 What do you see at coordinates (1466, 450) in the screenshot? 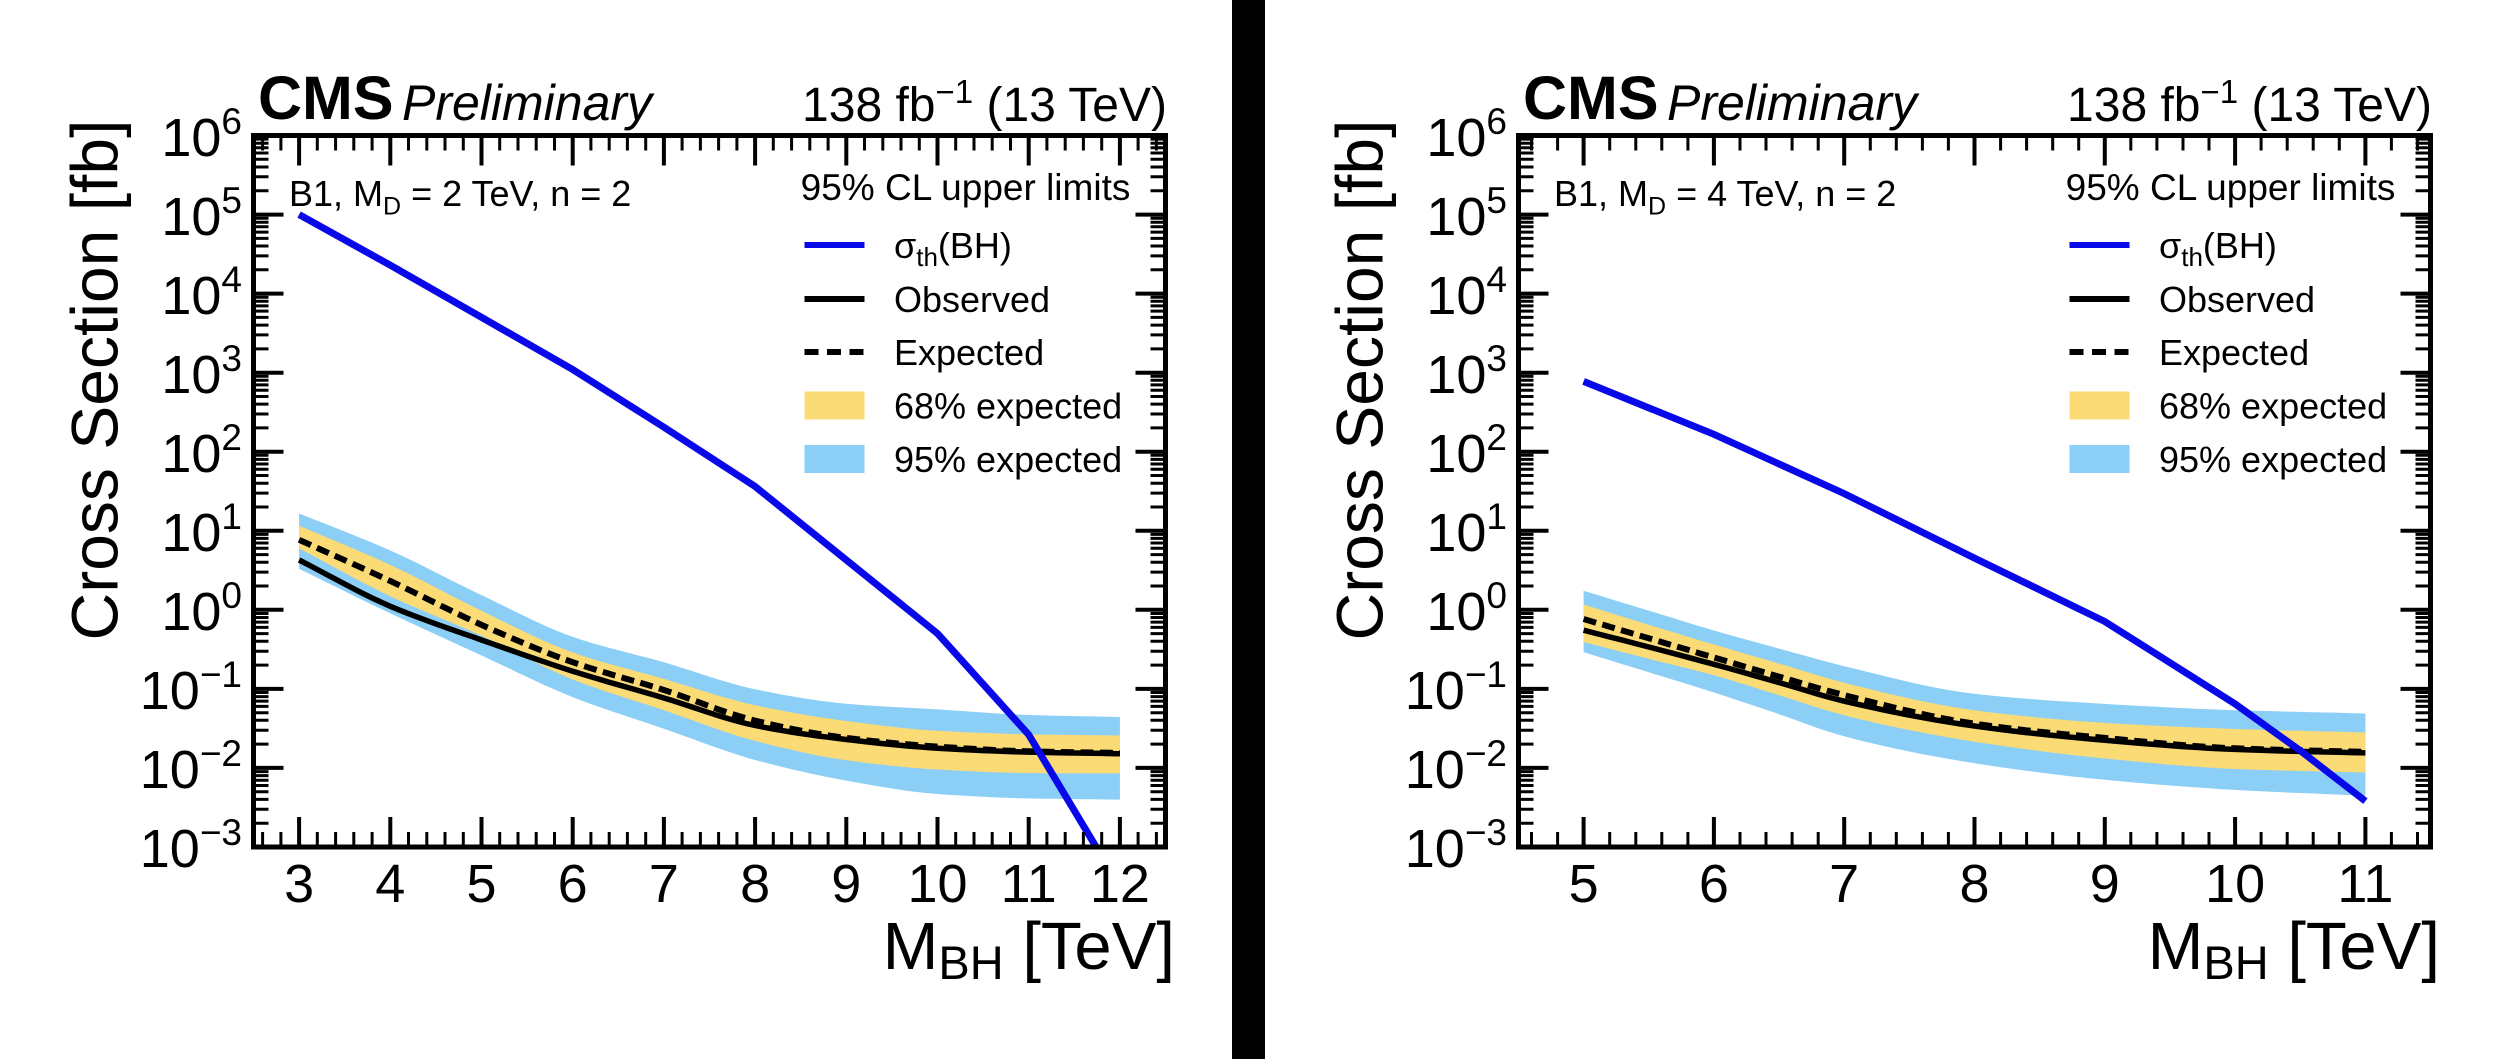
I see `svg-text: 10²` at bounding box center [1466, 450].